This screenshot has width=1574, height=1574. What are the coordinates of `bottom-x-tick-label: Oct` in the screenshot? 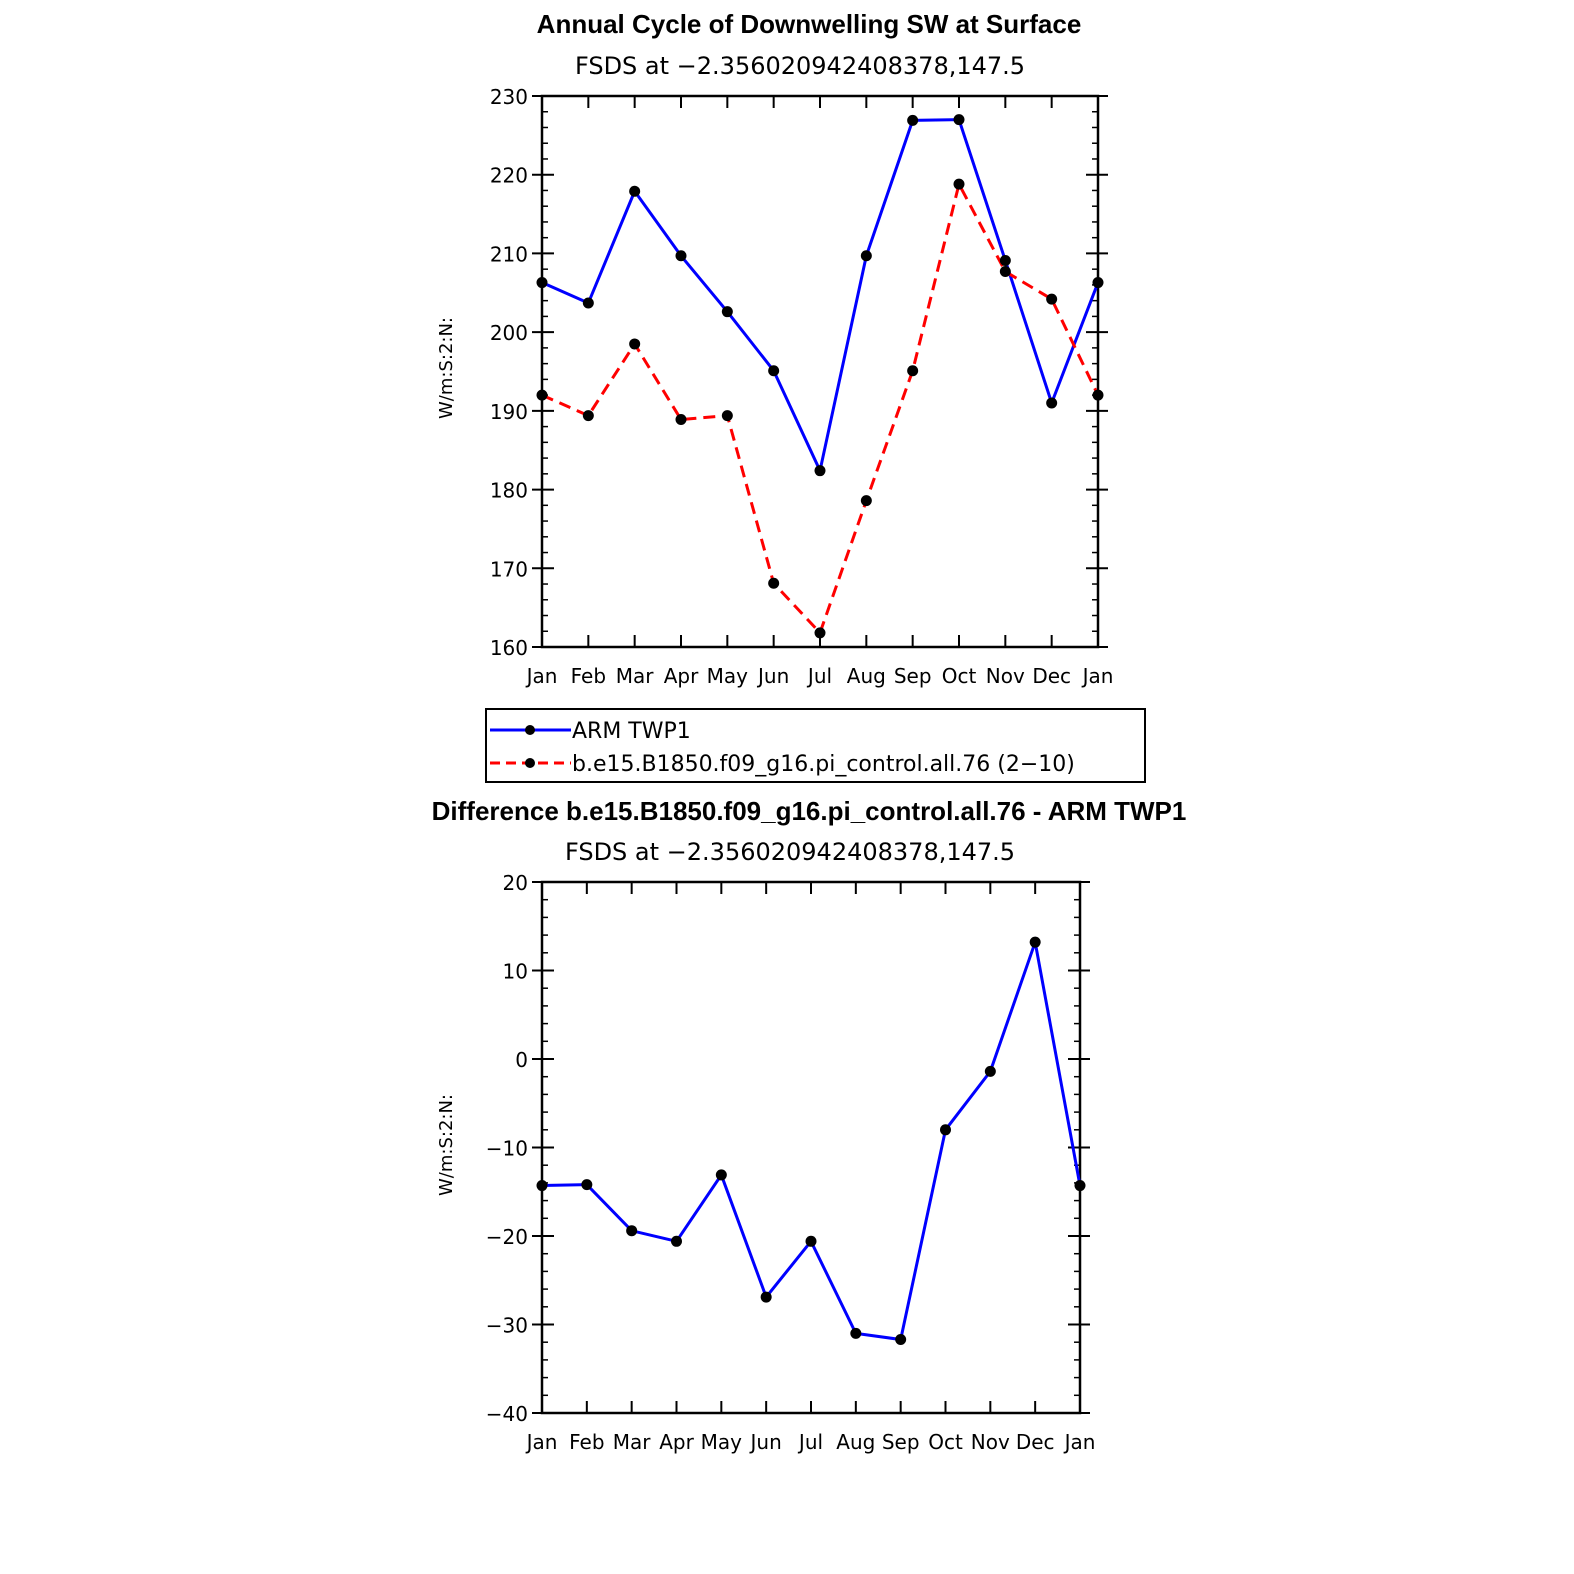 It's located at (945, 1442).